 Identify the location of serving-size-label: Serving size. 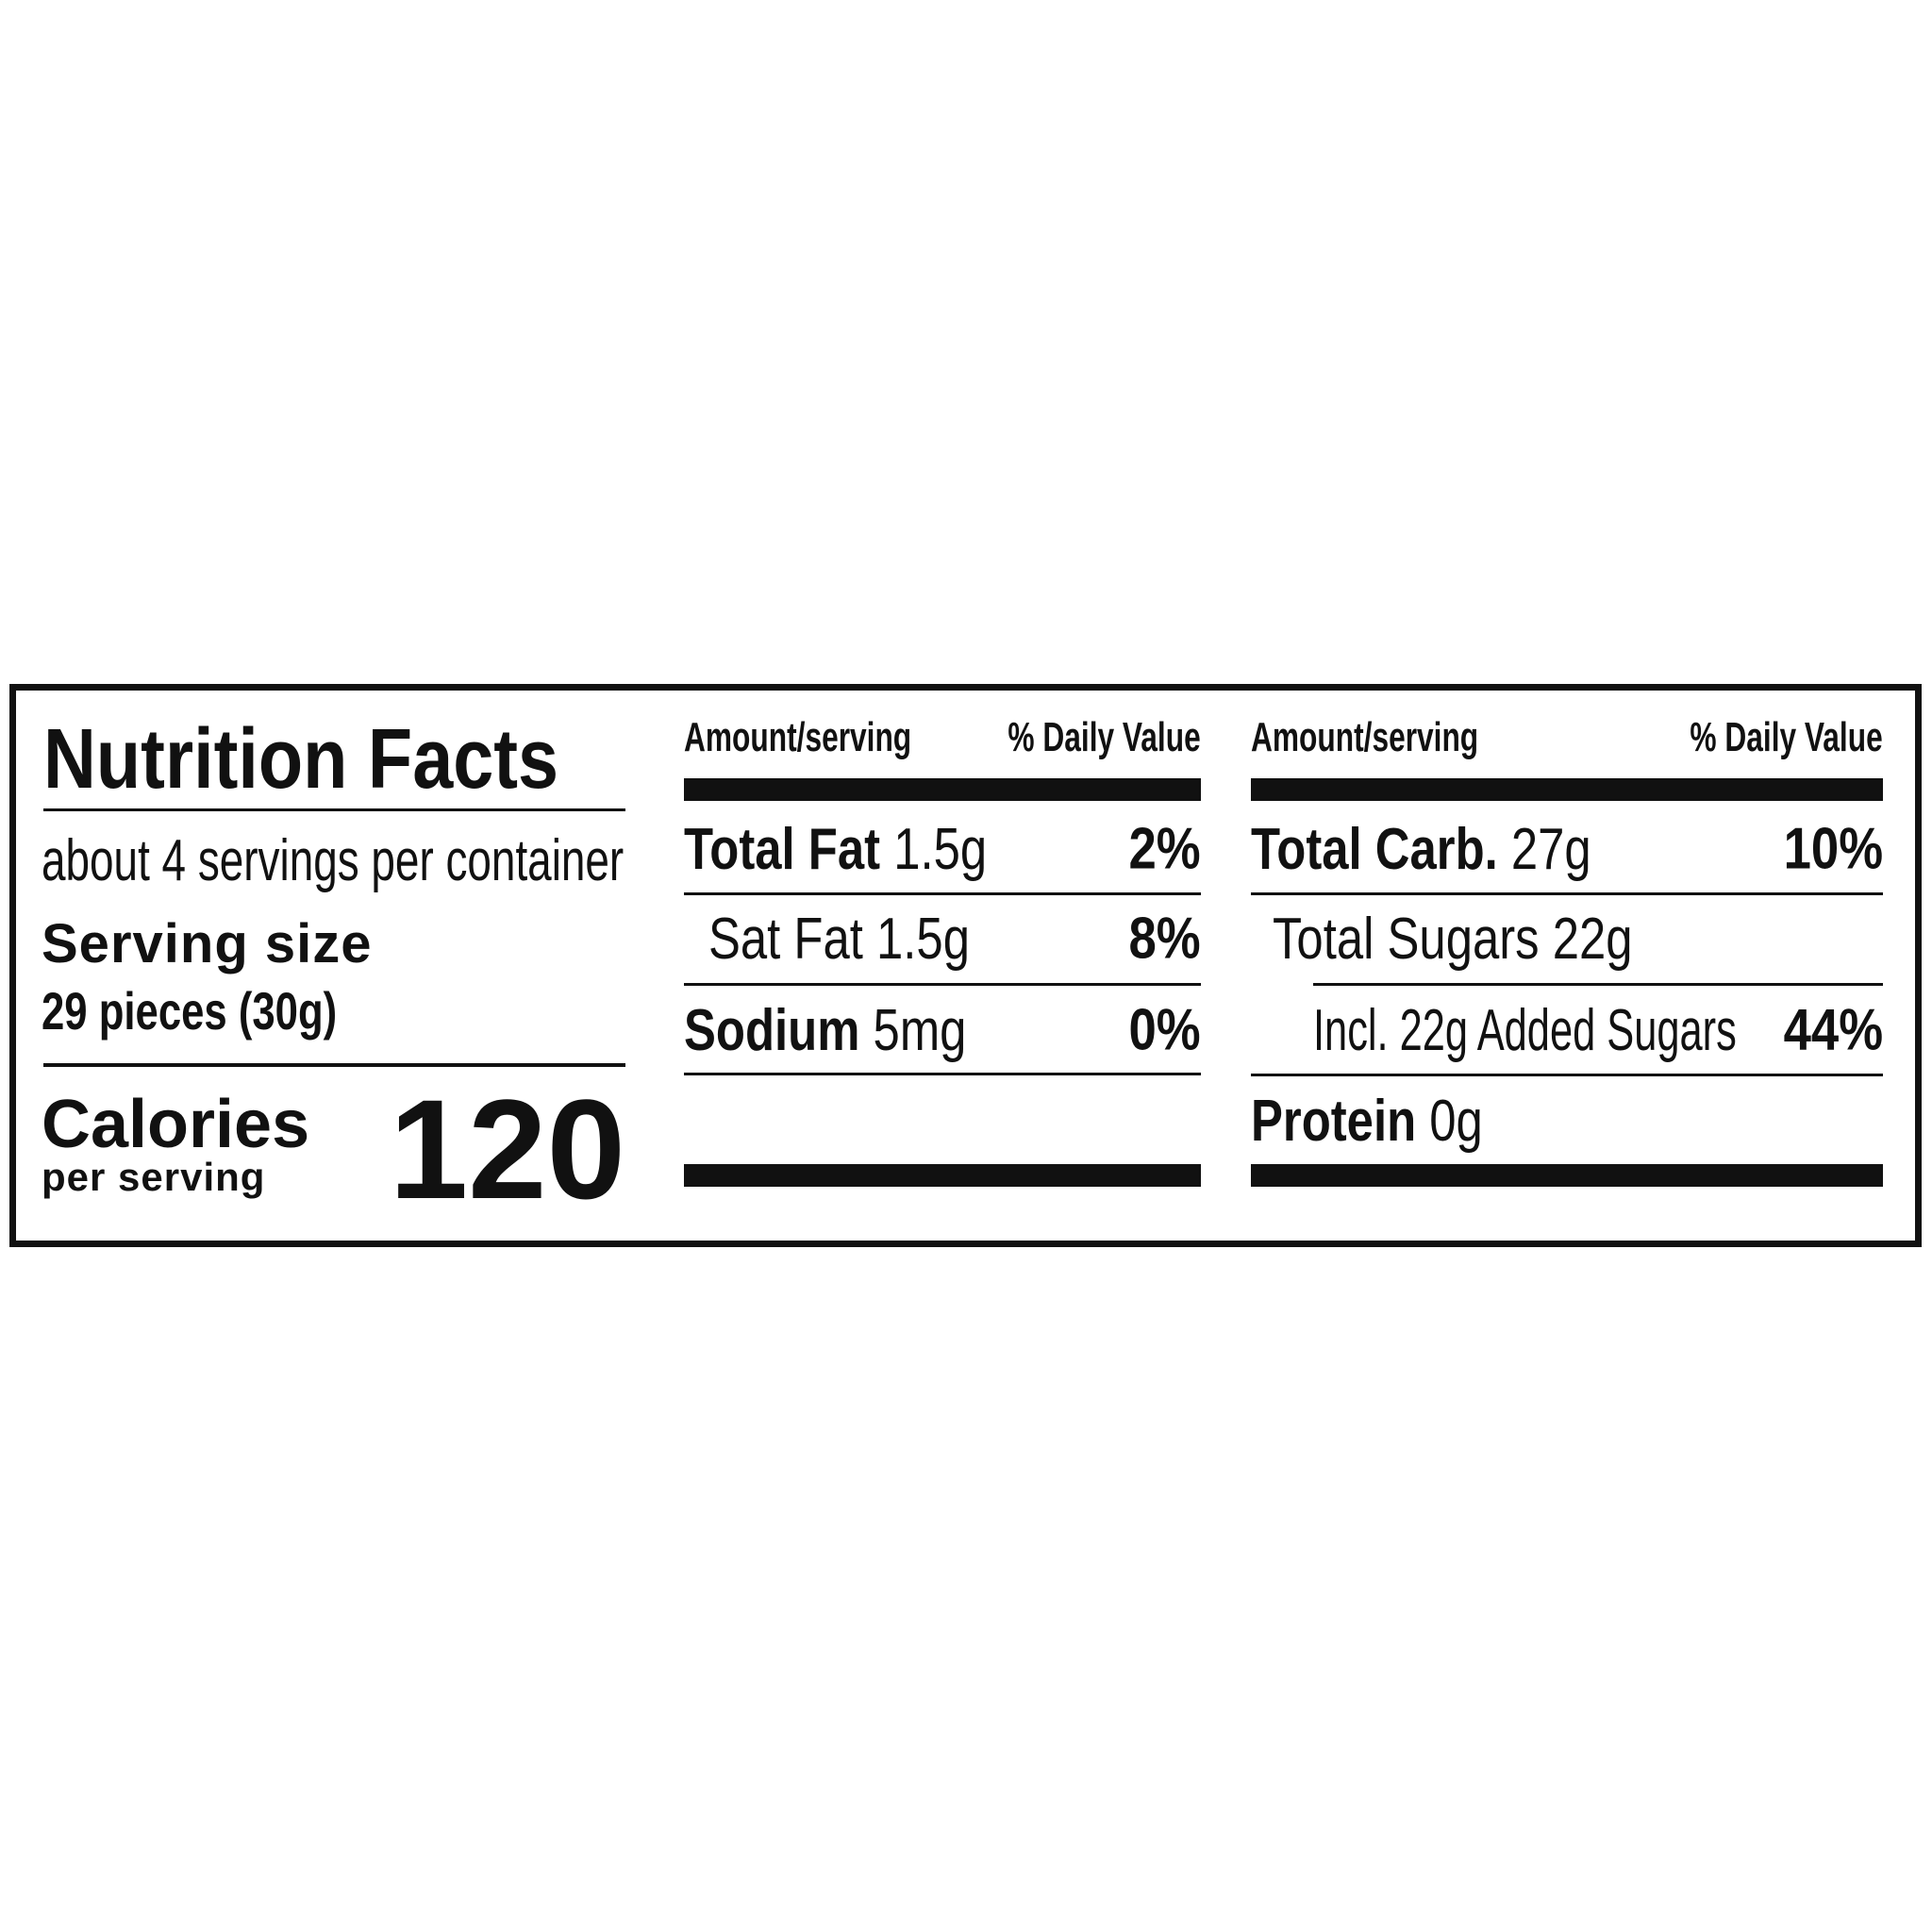
(208, 943).